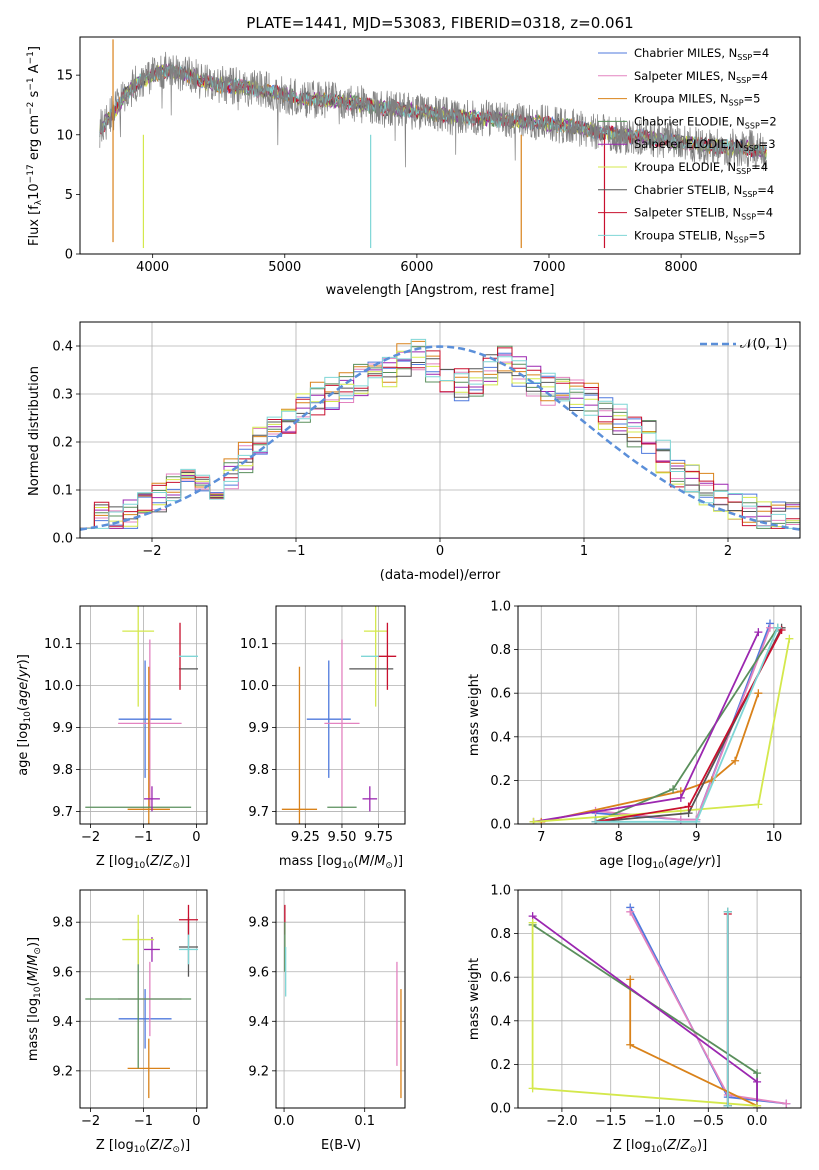 The width and height of the screenshot is (819, 1170). Describe the element at coordinates (64, 76) in the screenshot. I see `y-tick-label: 15` at that location.